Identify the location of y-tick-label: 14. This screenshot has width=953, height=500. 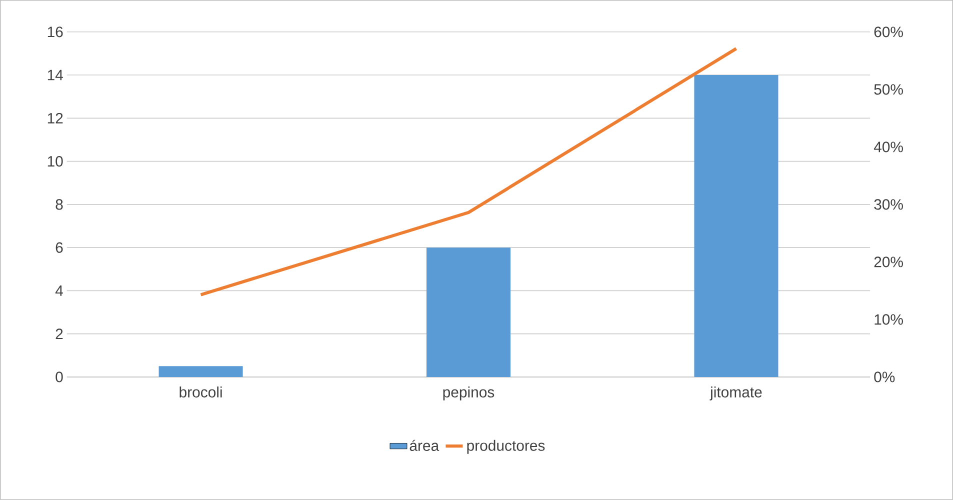
(55, 75).